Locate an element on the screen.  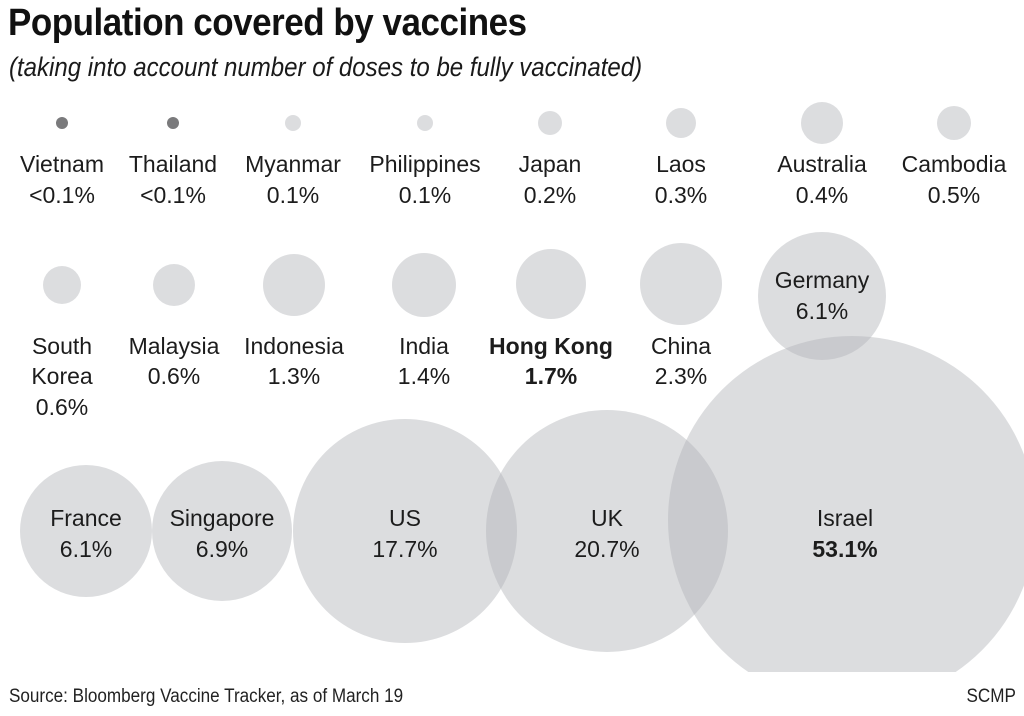
bubble-france is located at coordinates (86, 531).